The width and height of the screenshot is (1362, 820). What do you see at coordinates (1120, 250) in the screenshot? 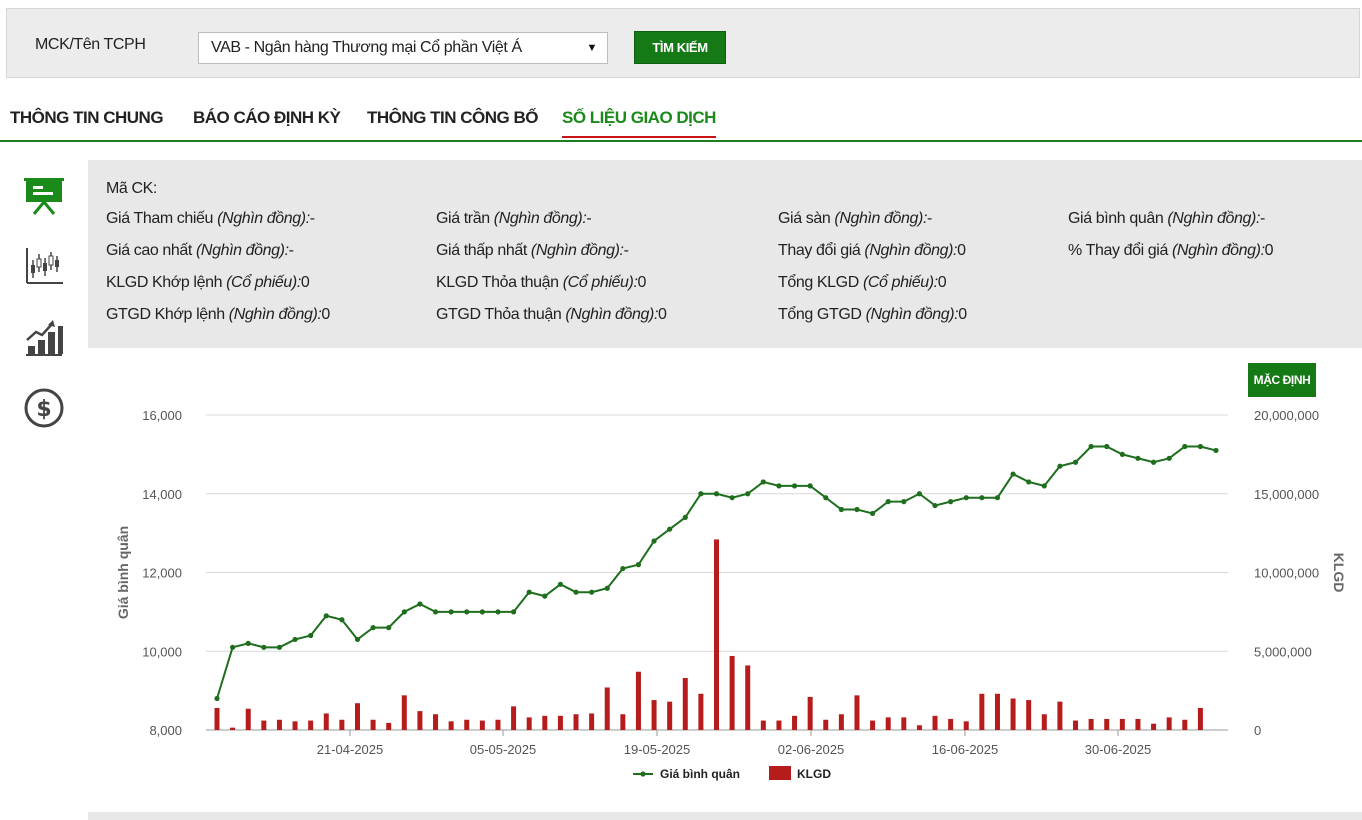
I see `info-label: % Thay đổi giá` at bounding box center [1120, 250].